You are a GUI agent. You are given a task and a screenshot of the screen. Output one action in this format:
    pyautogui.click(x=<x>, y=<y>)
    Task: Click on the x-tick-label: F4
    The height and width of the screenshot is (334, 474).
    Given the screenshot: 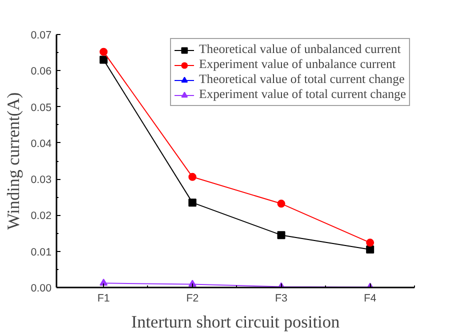 What is the action you would take?
    pyautogui.click(x=370, y=298)
    